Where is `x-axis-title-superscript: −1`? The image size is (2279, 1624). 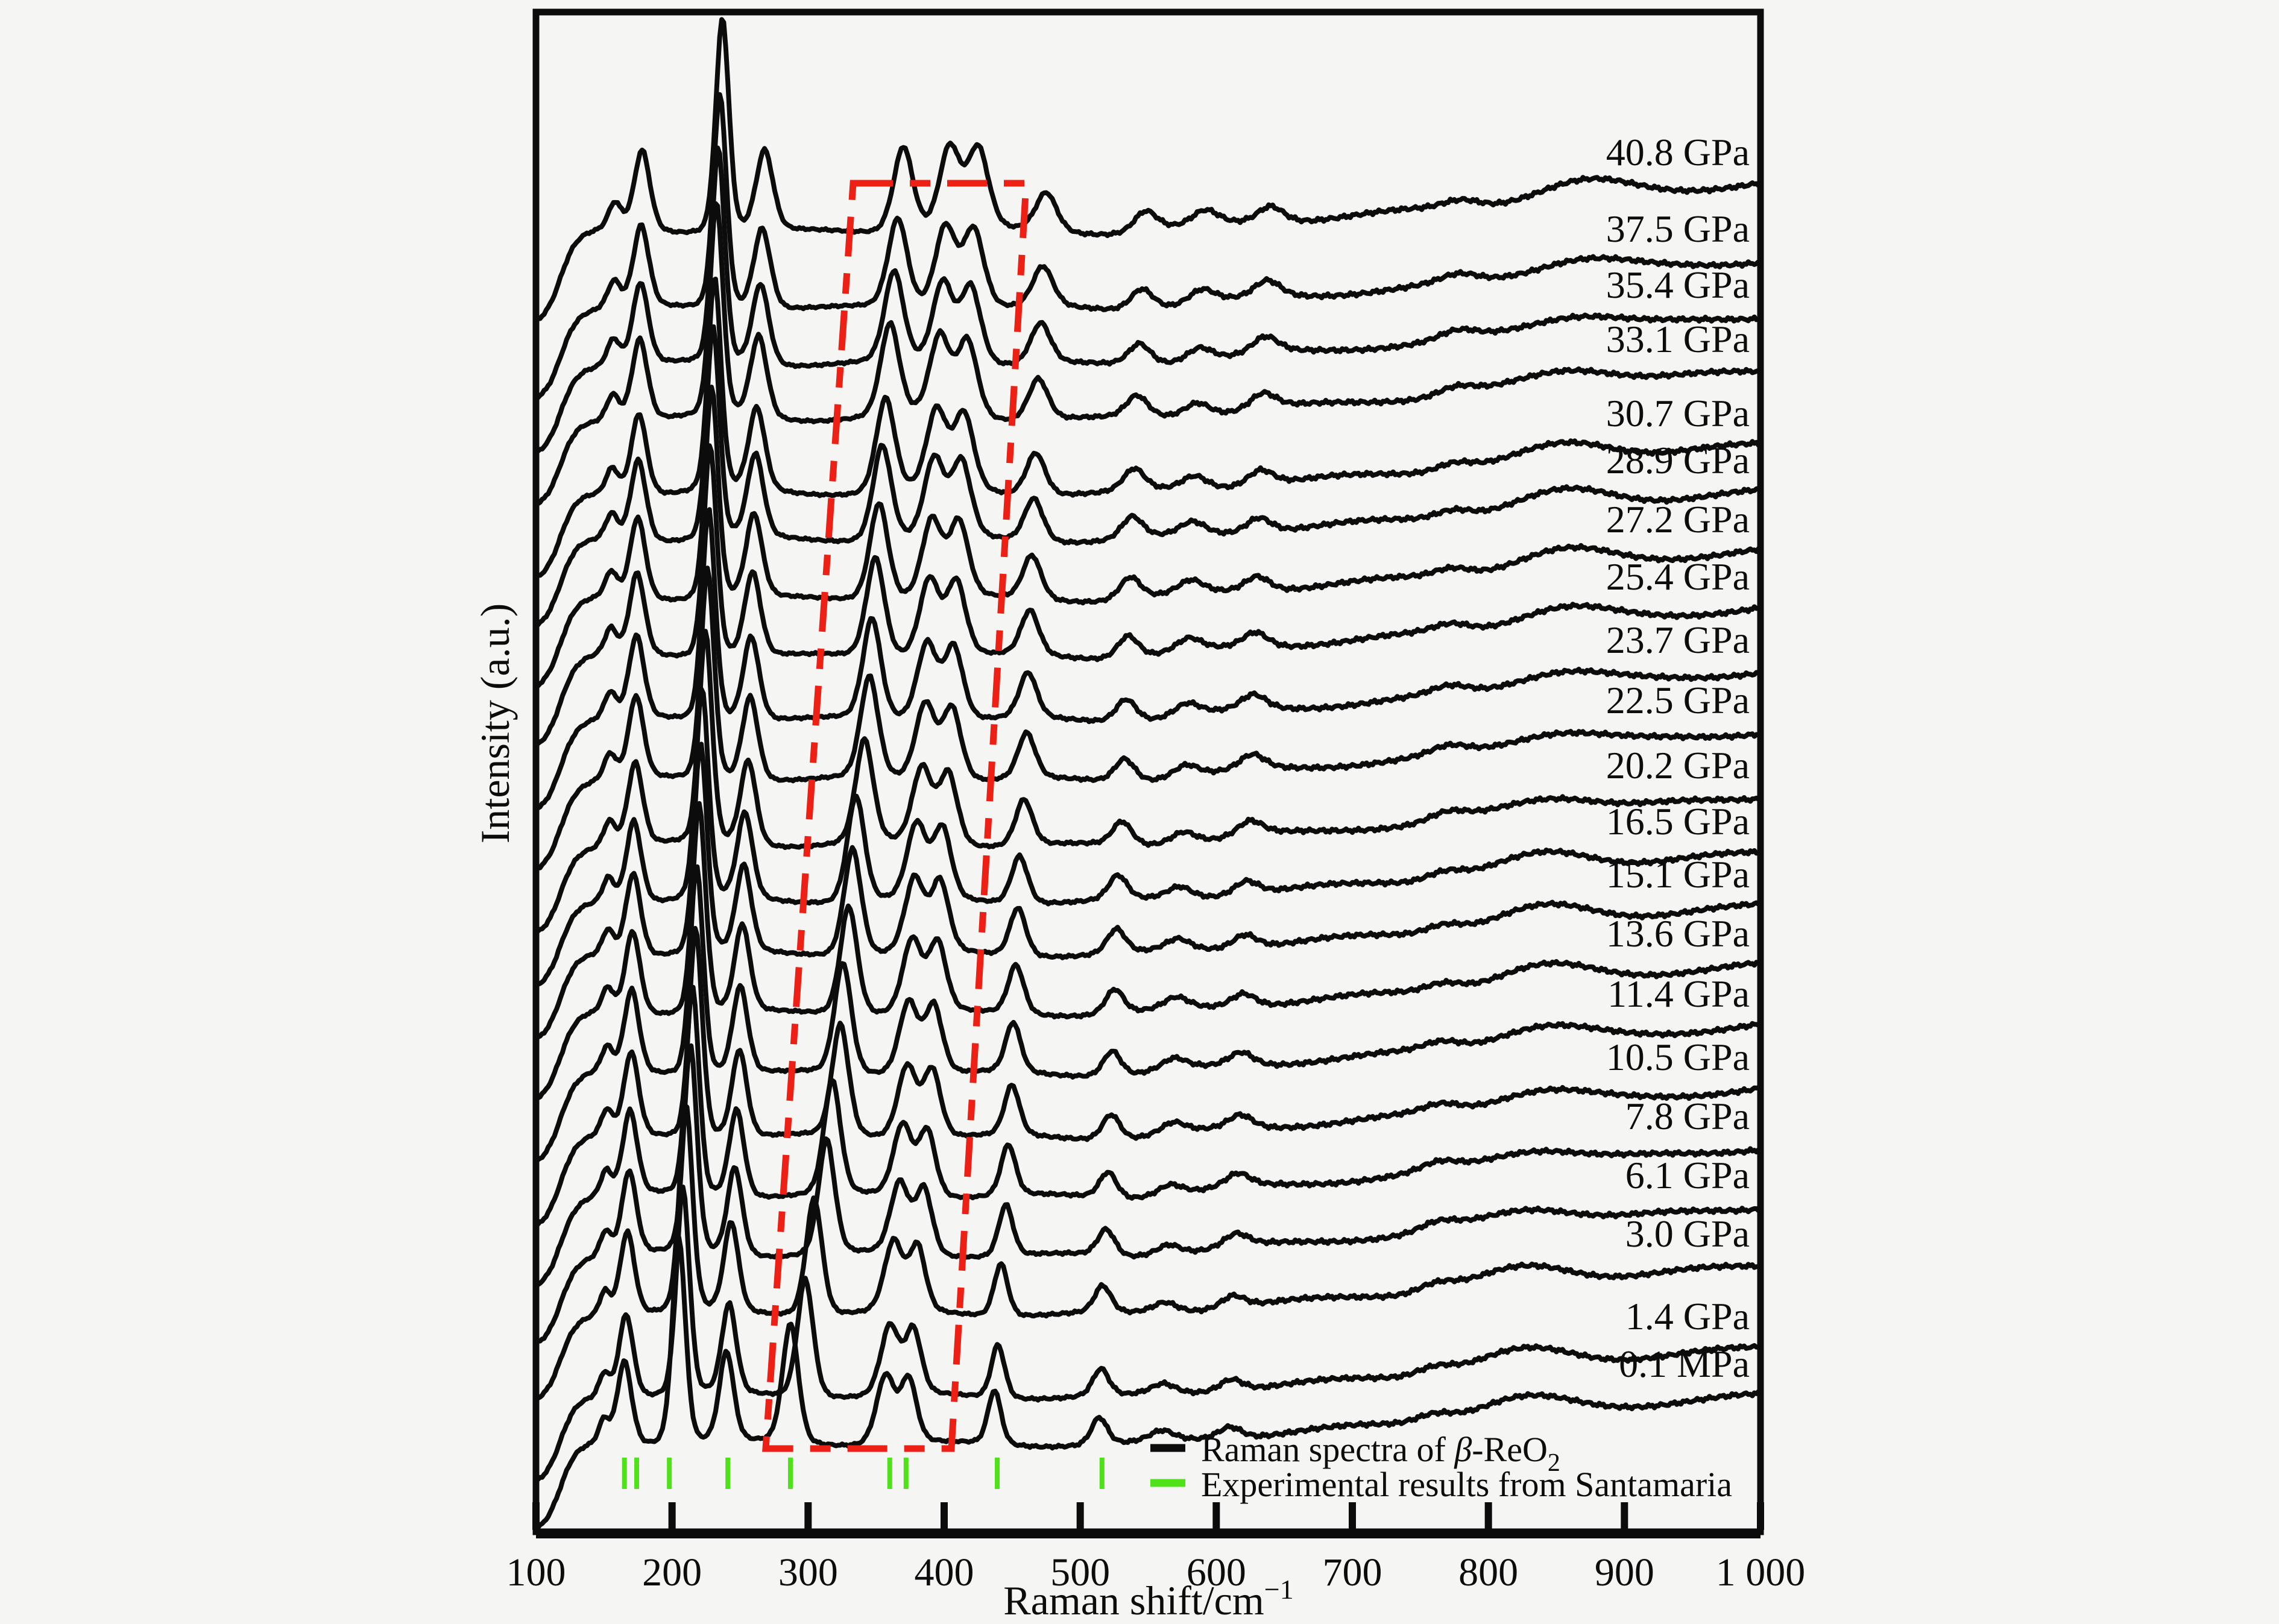
x-axis-title-superscript: −1 is located at coordinates (1279, 1589).